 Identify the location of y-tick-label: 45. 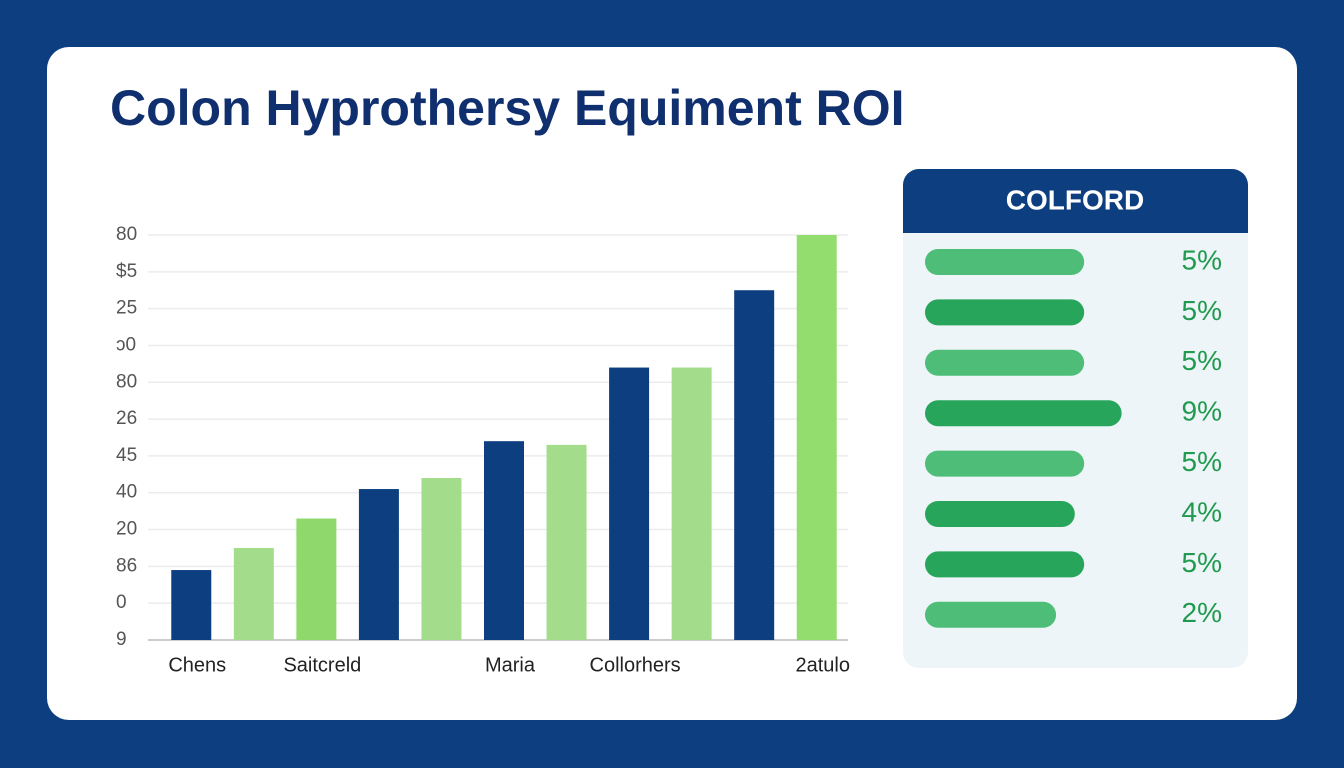
(126, 455).